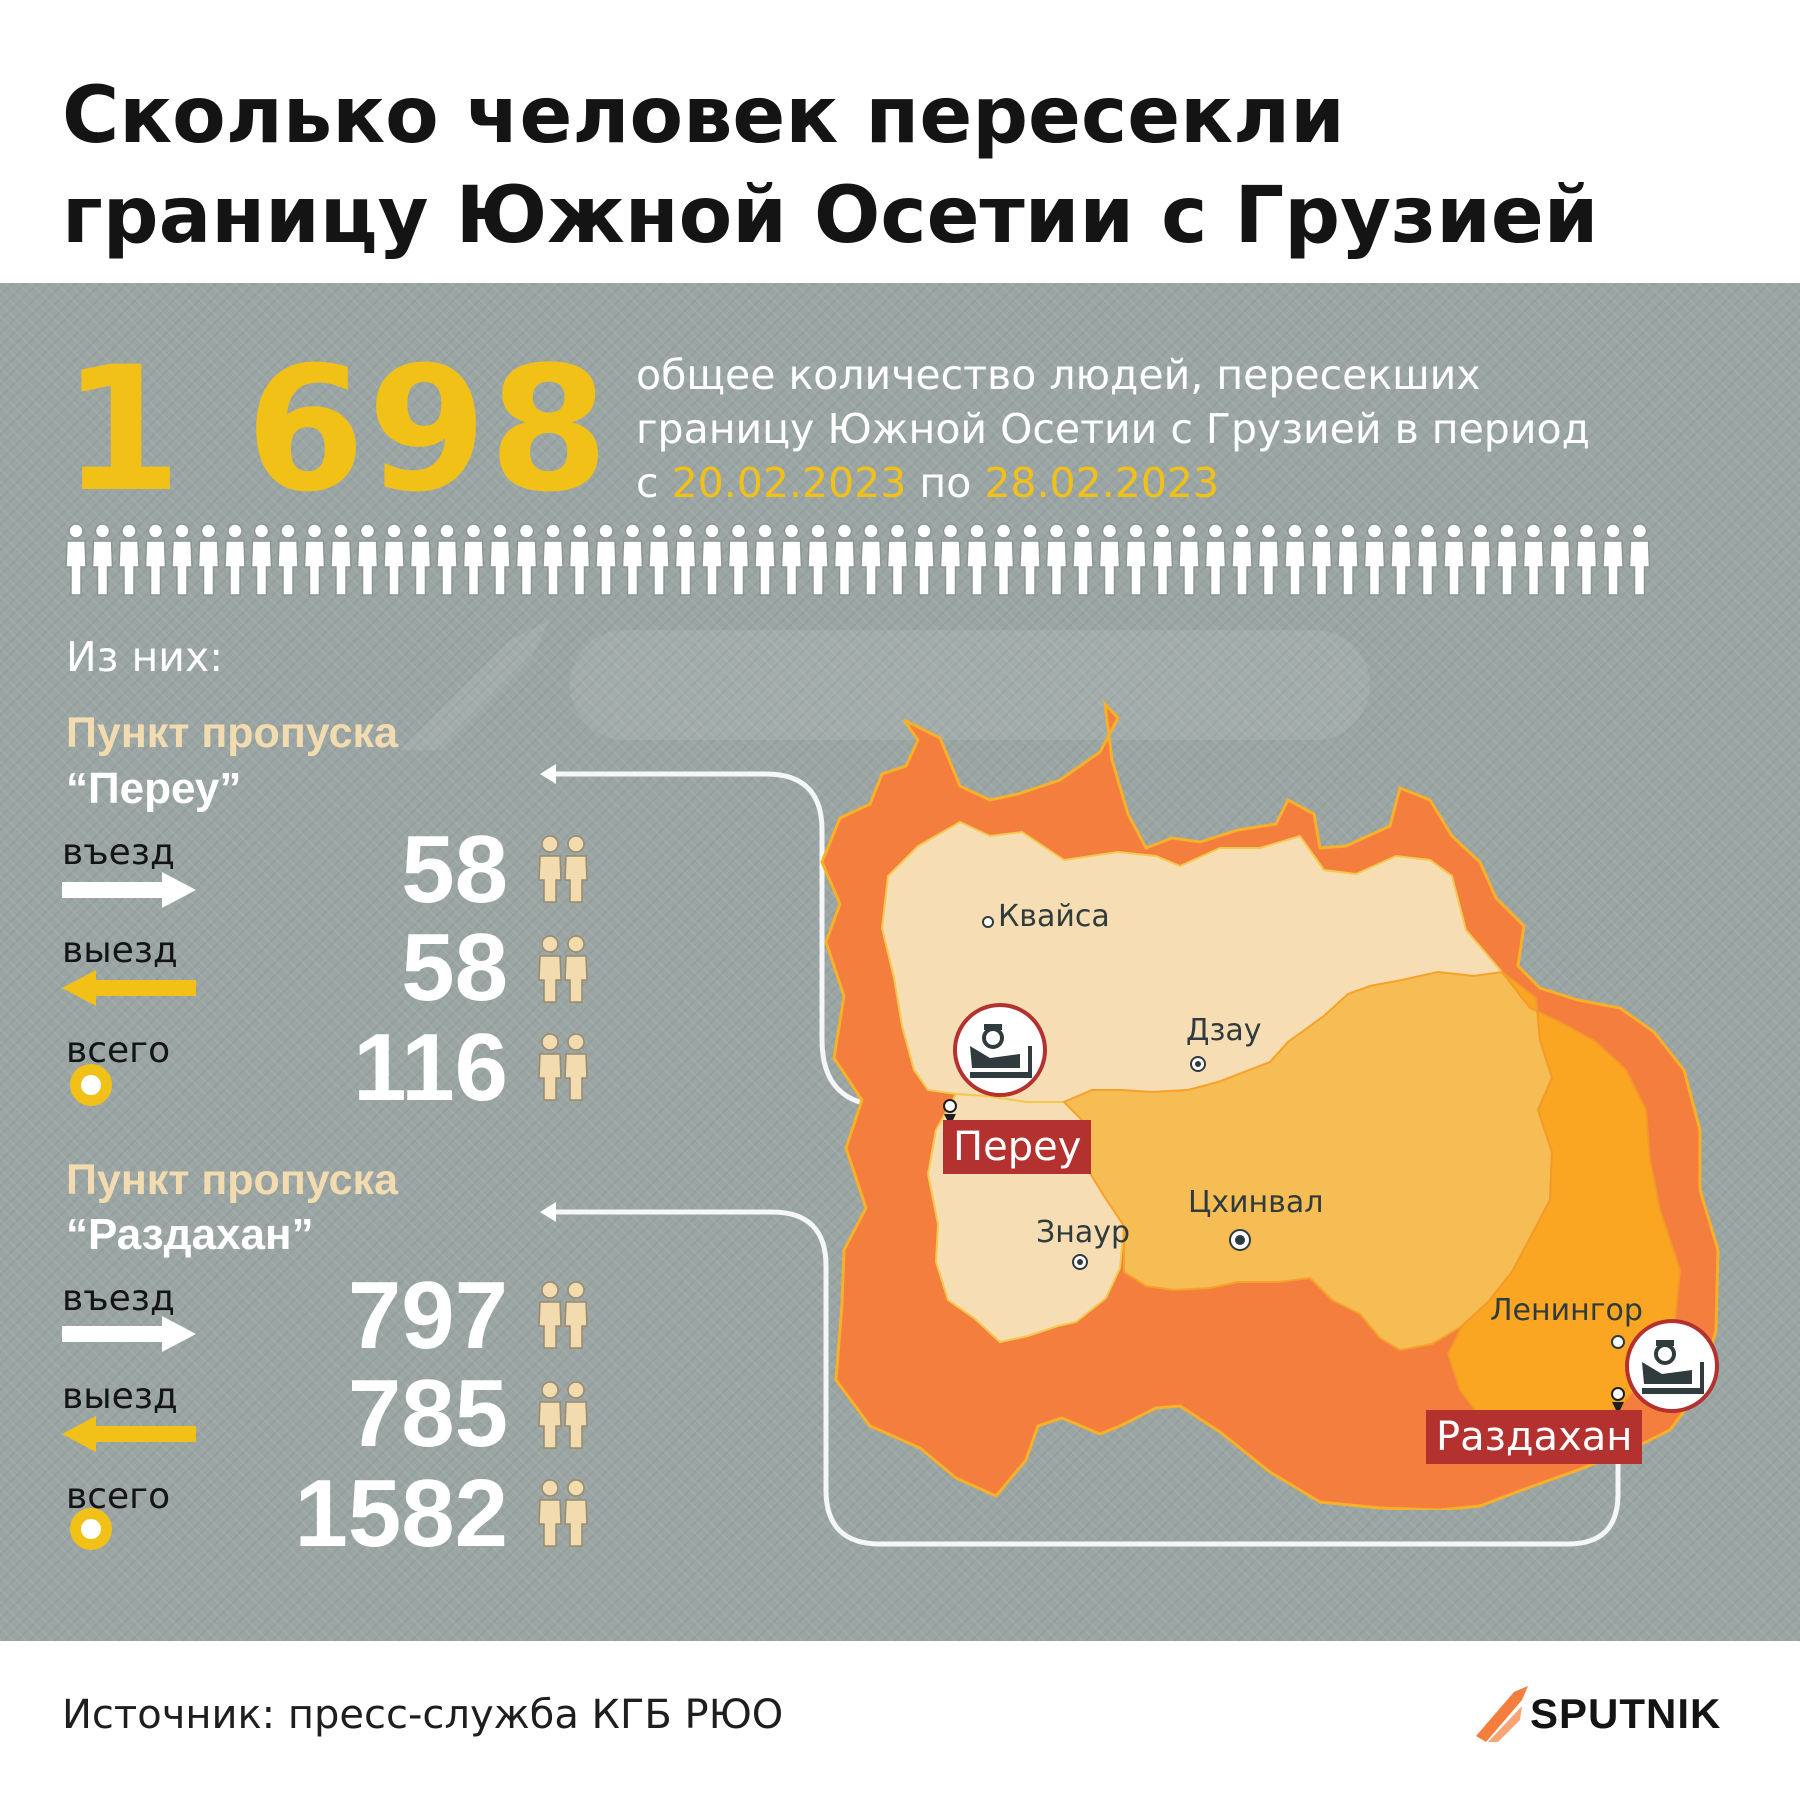  What do you see at coordinates (1618, 1400) in the screenshot?
I see `checkpoint-pin-razdakhan` at bounding box center [1618, 1400].